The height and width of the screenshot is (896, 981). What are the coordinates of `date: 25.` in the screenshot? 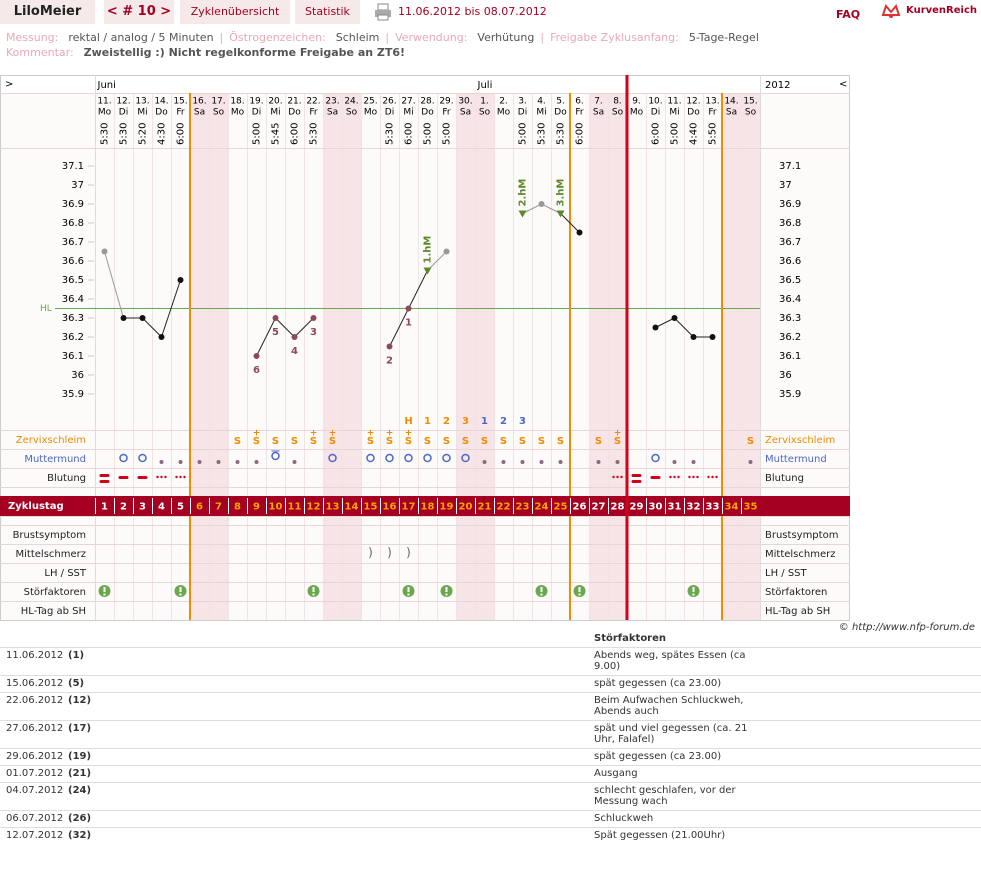 It's located at (370, 102).